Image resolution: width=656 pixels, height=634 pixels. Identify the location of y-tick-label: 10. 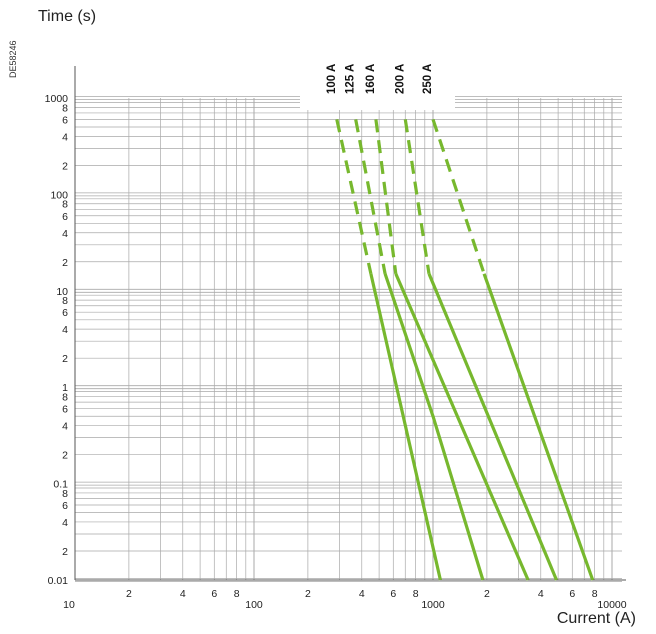
(62, 292).